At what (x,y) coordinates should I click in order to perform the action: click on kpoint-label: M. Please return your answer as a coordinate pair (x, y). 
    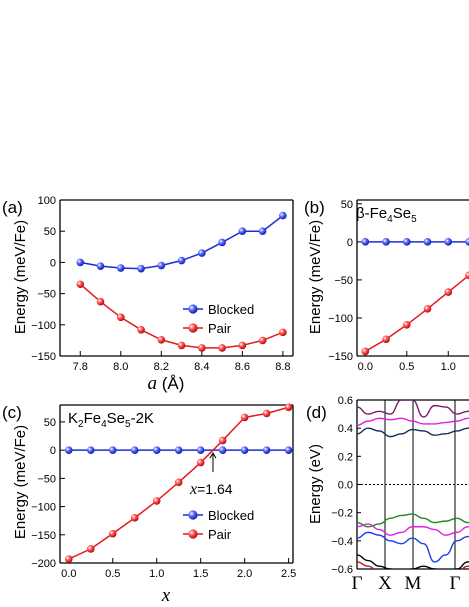
    Looking at the image, I should click on (413, 583).